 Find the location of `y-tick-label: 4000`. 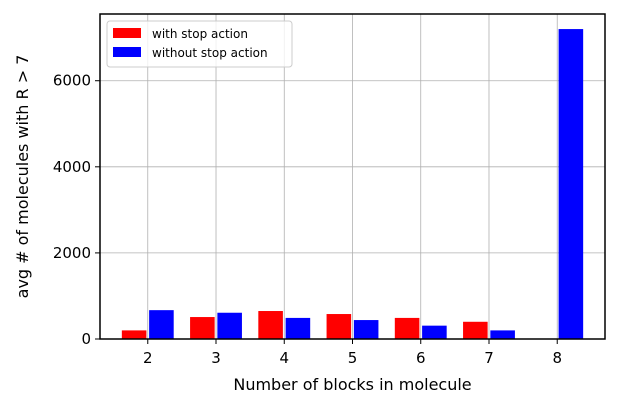

y-tick-label: 4000 is located at coordinates (72, 167).